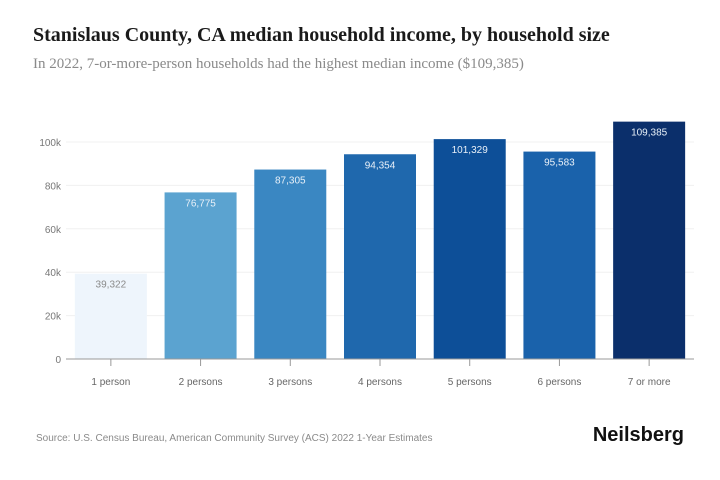  I want to click on x-tick-label: 3 persons, so click(290, 382).